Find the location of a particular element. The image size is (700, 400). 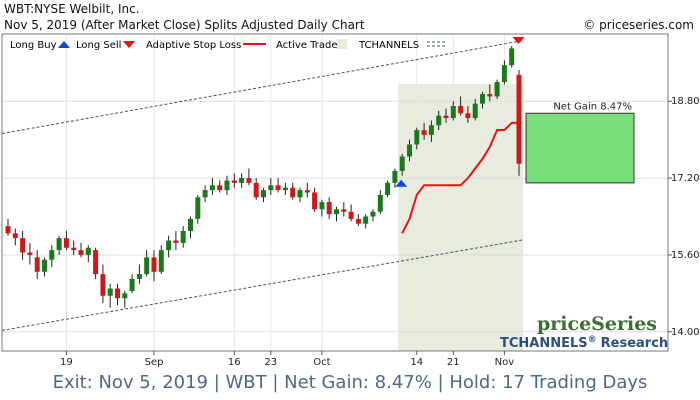

x-axis-ticks: 19 Sep 16 23 Oct 14 21 Nov is located at coordinates (287, 359).